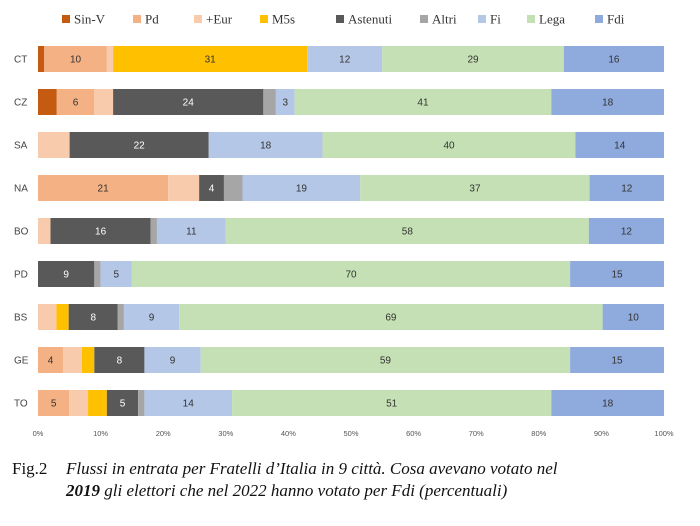  I want to click on x-tick-label: 30%, so click(225, 433).